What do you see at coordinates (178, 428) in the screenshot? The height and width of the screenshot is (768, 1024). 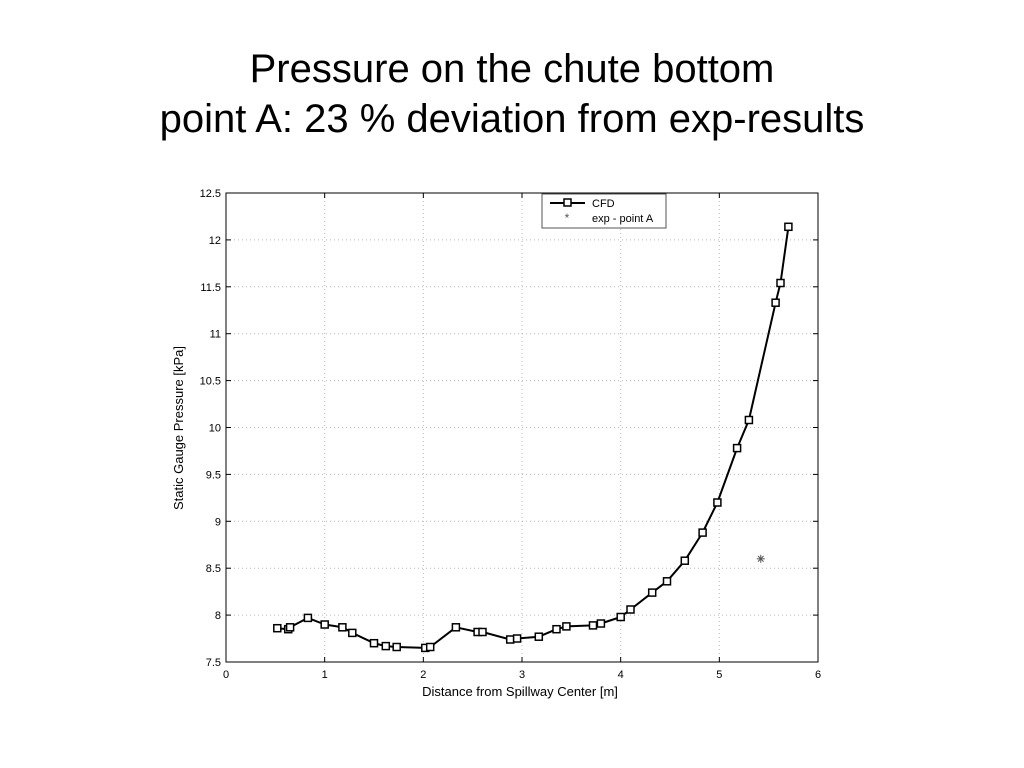 I see `y-axis-label: Static Gauge Pressure [kPa]` at bounding box center [178, 428].